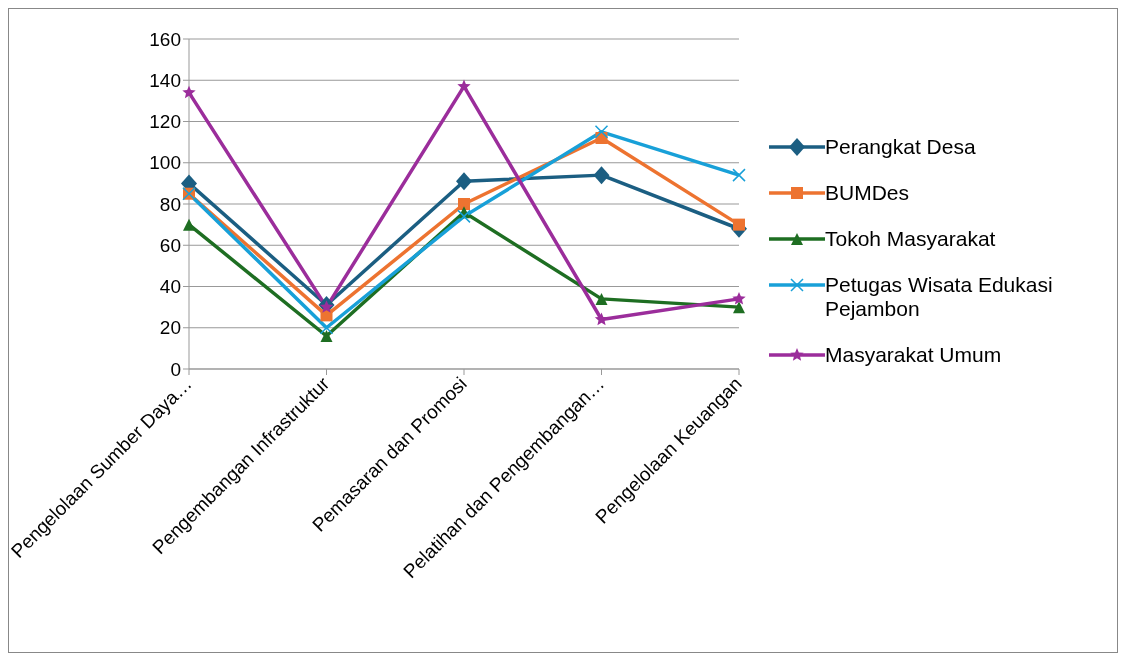 Image resolution: width=1127 pixels, height=664 pixels. Describe the element at coordinates (170, 287) in the screenshot. I see `y-tick-label: 40` at that location.